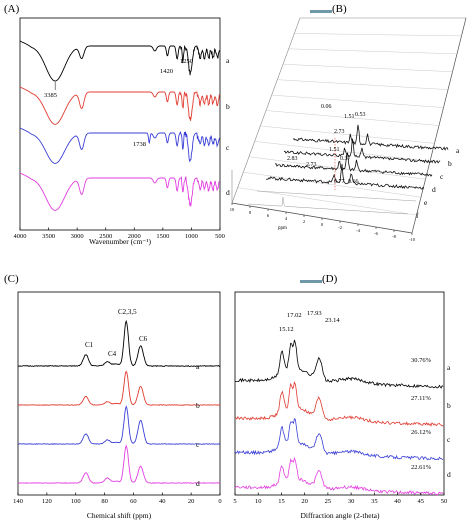  I want to click on xrd-crystallinity-label: 30.76%, so click(421, 360).